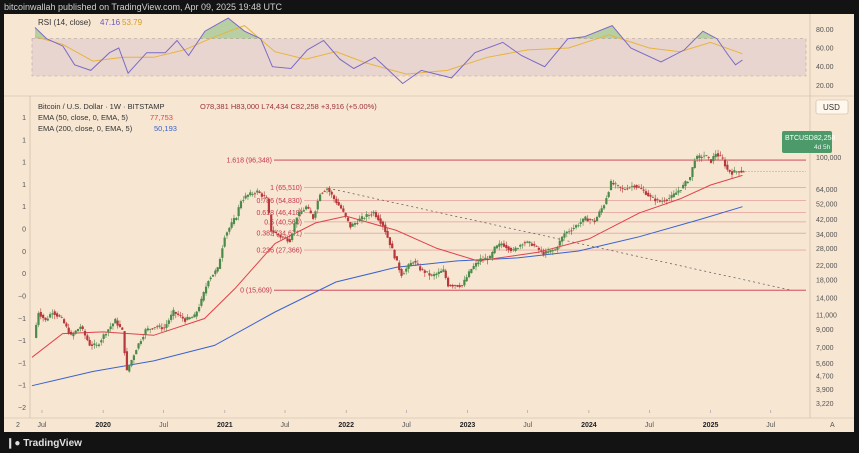 The image size is (859, 453). I want to click on rsi-value-1: 47.16, so click(110, 22).